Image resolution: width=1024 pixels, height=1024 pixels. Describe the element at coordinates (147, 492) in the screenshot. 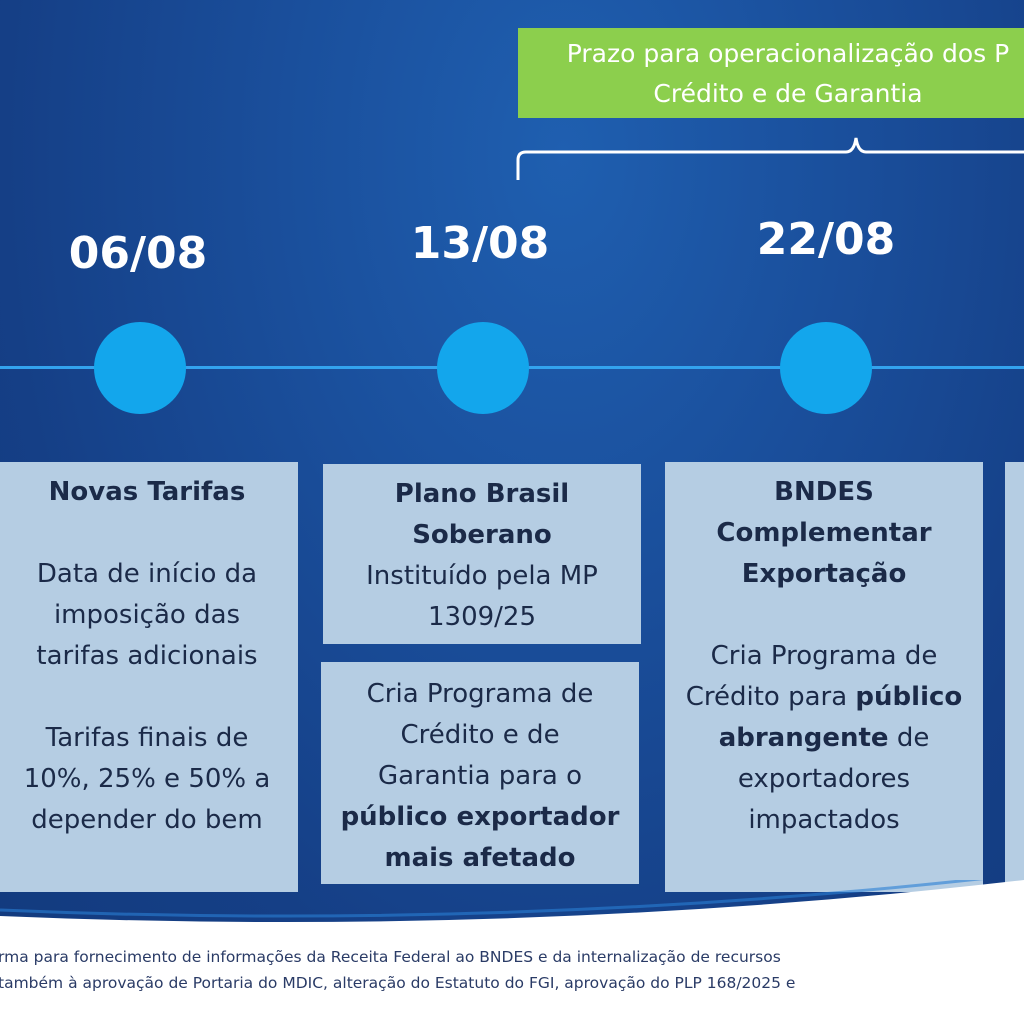

I see `card-title: Novas Tarifas` at that location.